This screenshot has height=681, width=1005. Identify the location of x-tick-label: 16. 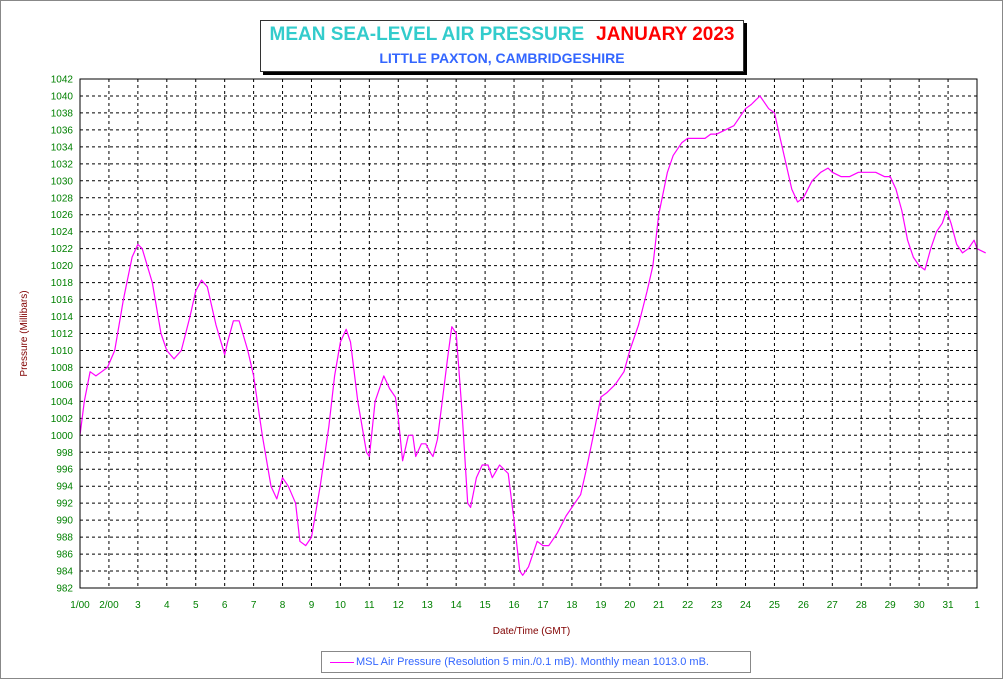
(514, 605).